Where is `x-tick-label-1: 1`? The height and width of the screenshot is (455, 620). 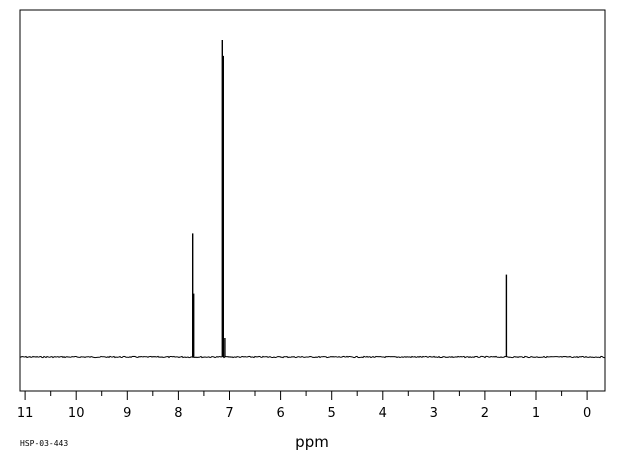
x-tick-label-1: 1 is located at coordinates (536, 413).